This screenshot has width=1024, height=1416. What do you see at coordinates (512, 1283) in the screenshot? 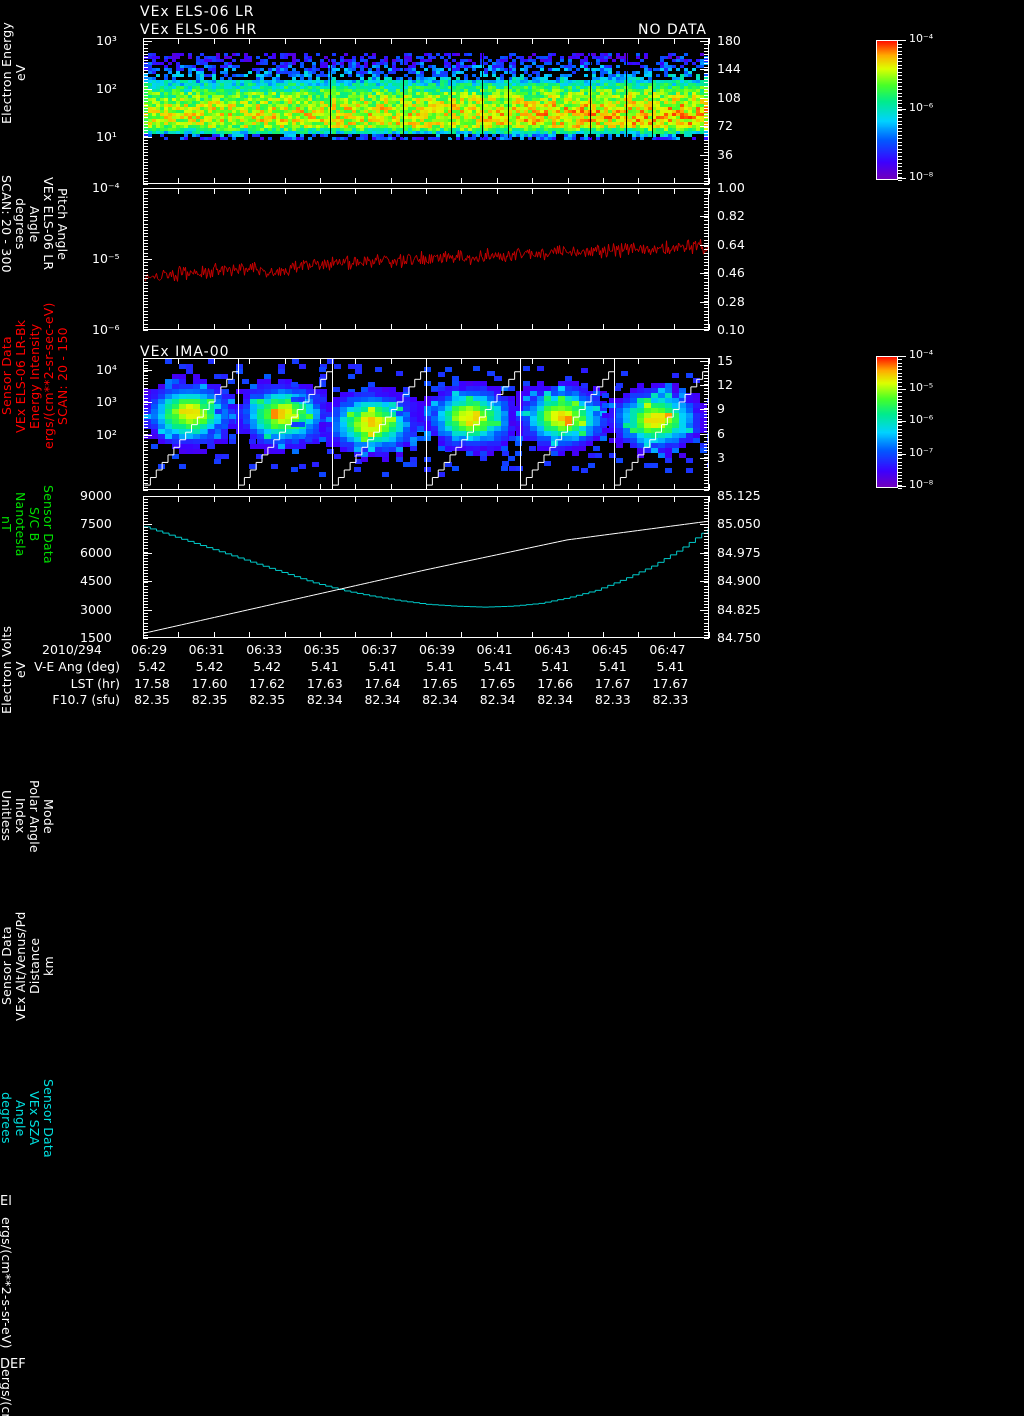
I see `panel1-colorbar-unit-label: ergs/(cm**2-s-sr-eV)` at bounding box center [512, 1283].